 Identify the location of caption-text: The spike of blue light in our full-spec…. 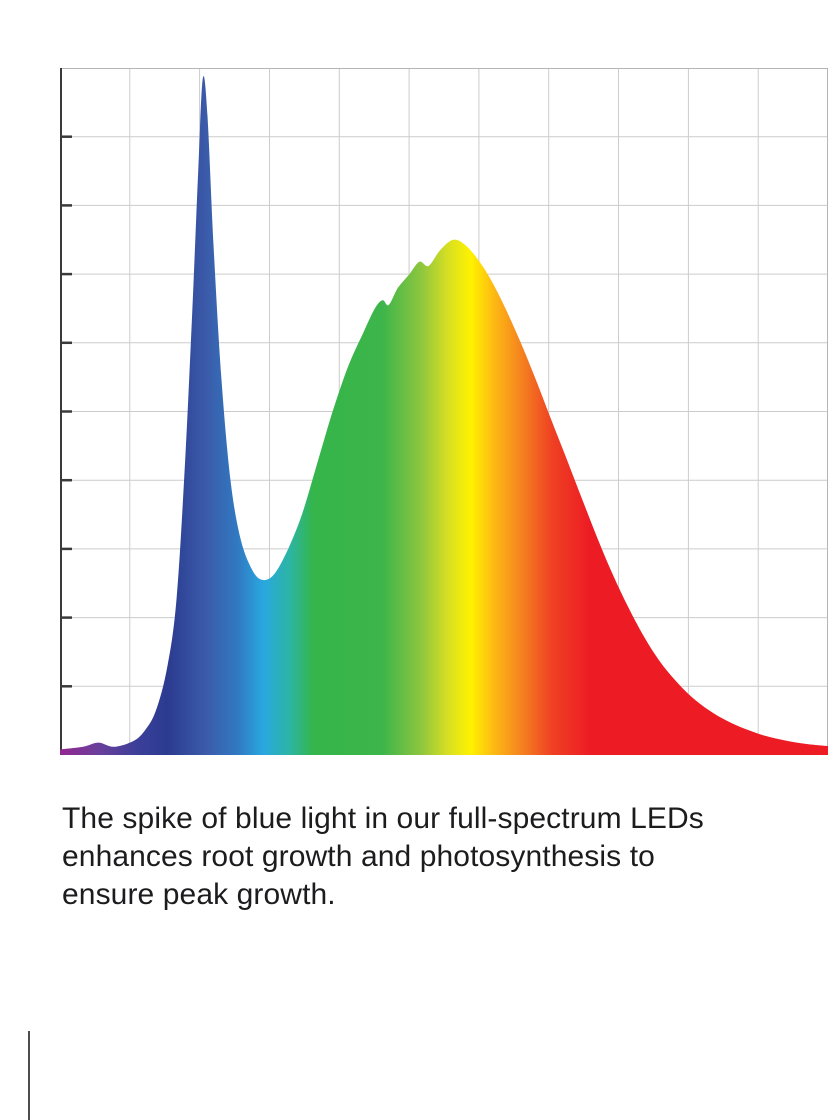
(427, 857).